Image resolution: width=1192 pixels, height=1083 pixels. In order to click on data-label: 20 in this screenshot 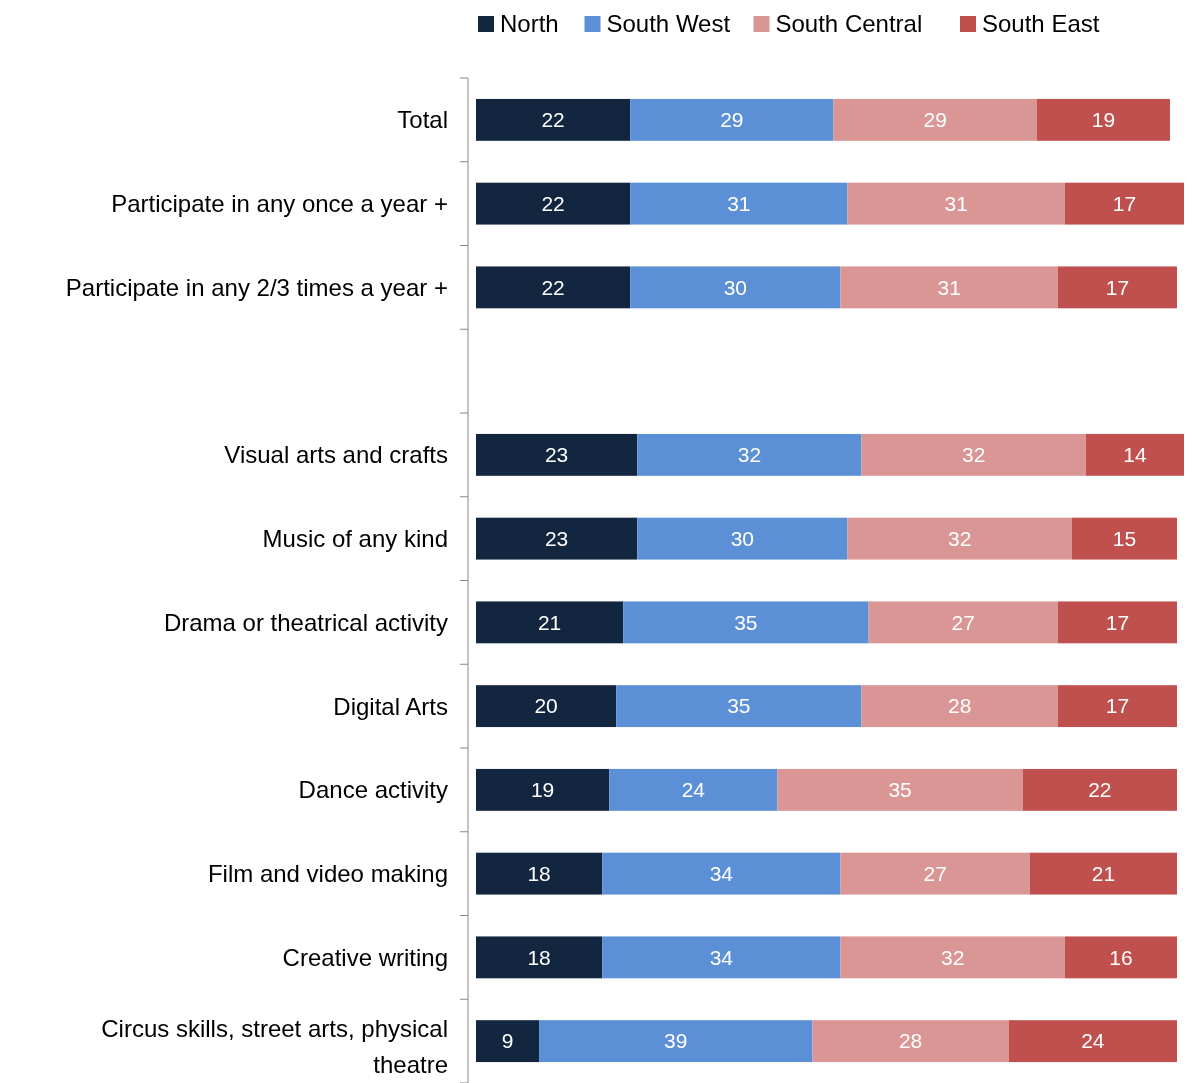, I will do `click(546, 706)`.